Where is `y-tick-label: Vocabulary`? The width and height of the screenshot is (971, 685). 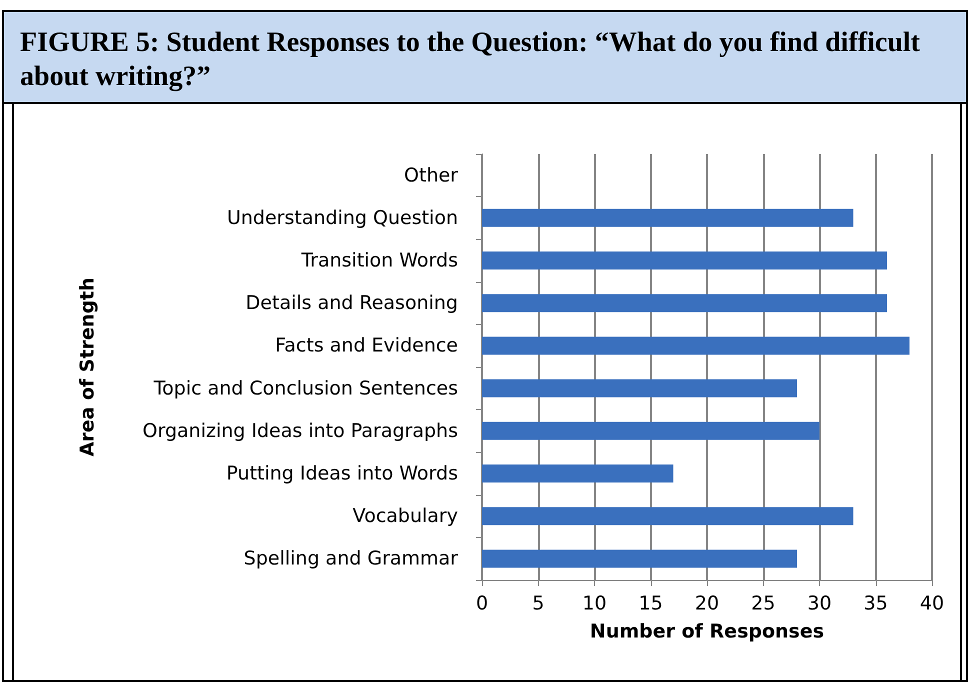 y-tick-label: Vocabulary is located at coordinates (405, 516).